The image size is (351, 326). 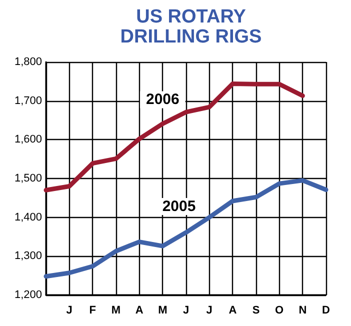 I want to click on x-tick-label: S, so click(x=256, y=310).